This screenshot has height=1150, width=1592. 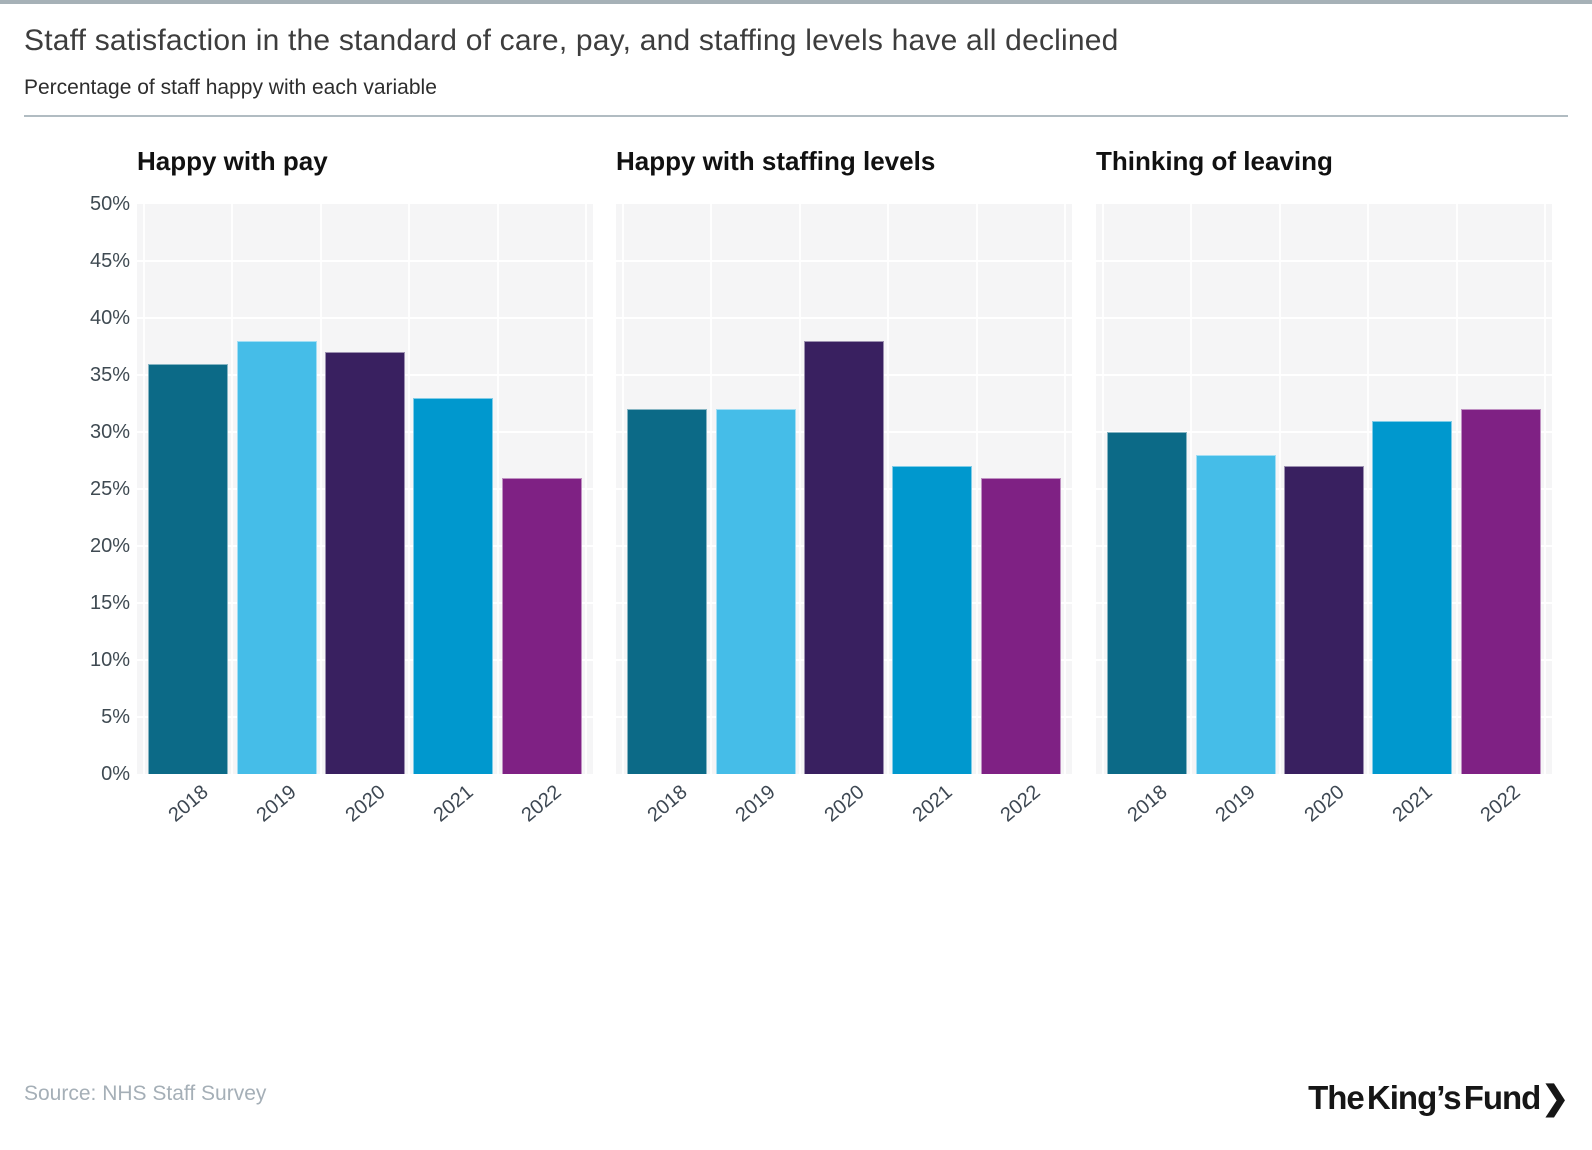 I want to click on top-border, so click(x=796, y=2).